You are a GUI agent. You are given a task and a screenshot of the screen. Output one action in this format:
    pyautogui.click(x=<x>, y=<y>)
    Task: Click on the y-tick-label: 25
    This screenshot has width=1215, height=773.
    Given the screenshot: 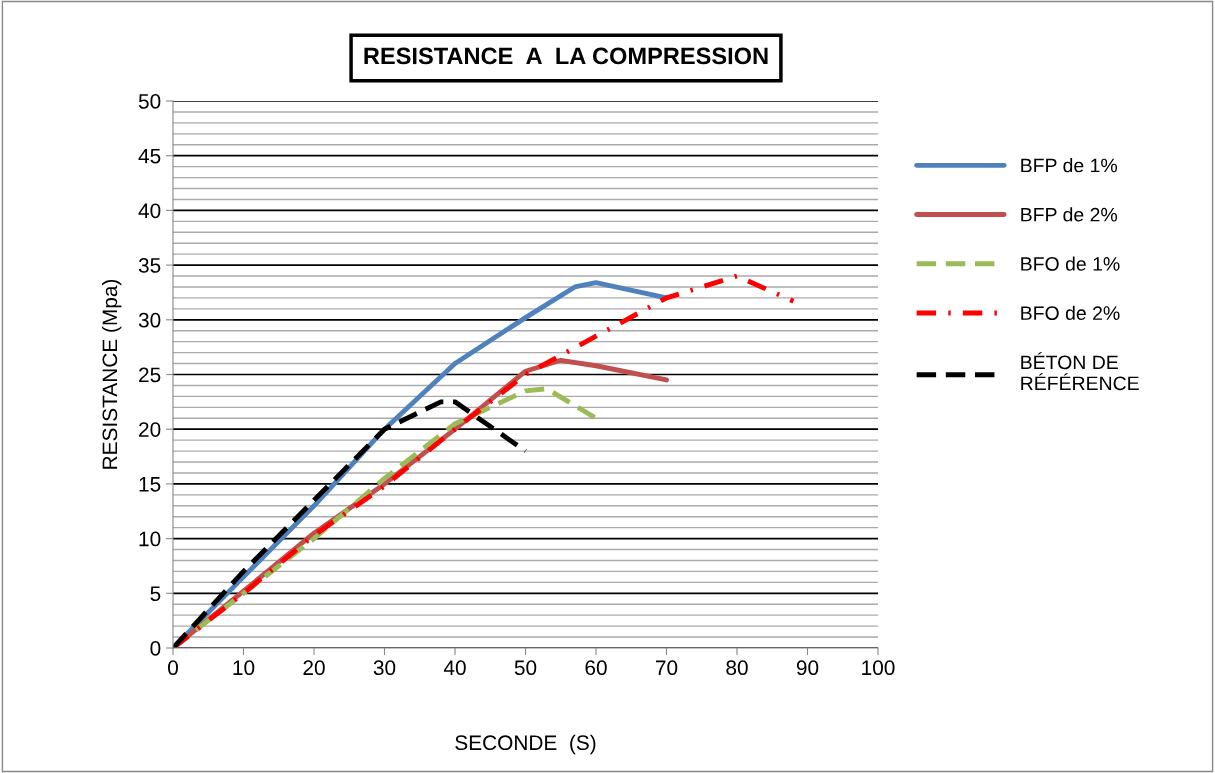 What is the action you would take?
    pyautogui.click(x=150, y=375)
    